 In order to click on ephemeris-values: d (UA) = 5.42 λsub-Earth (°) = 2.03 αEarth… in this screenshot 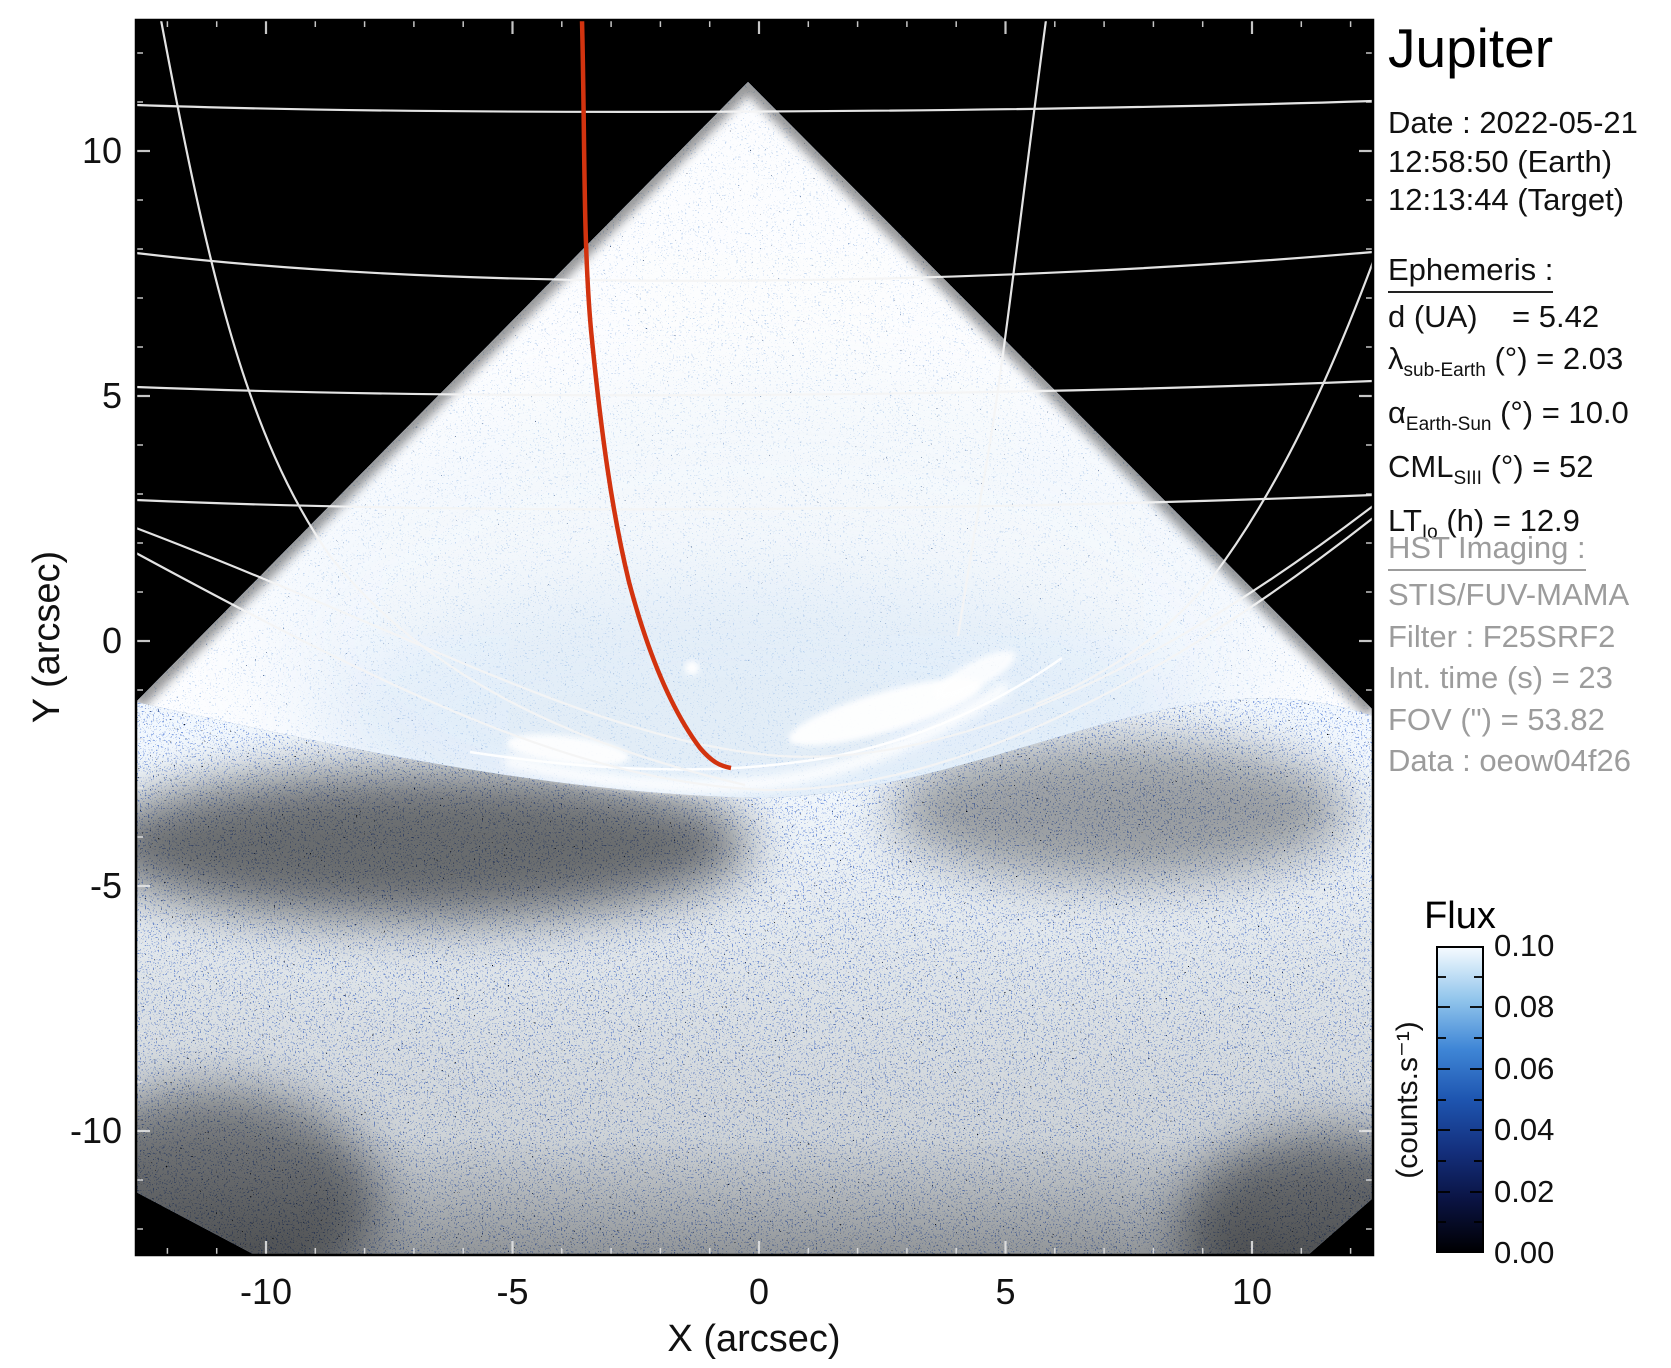, I will do `click(1508, 425)`.